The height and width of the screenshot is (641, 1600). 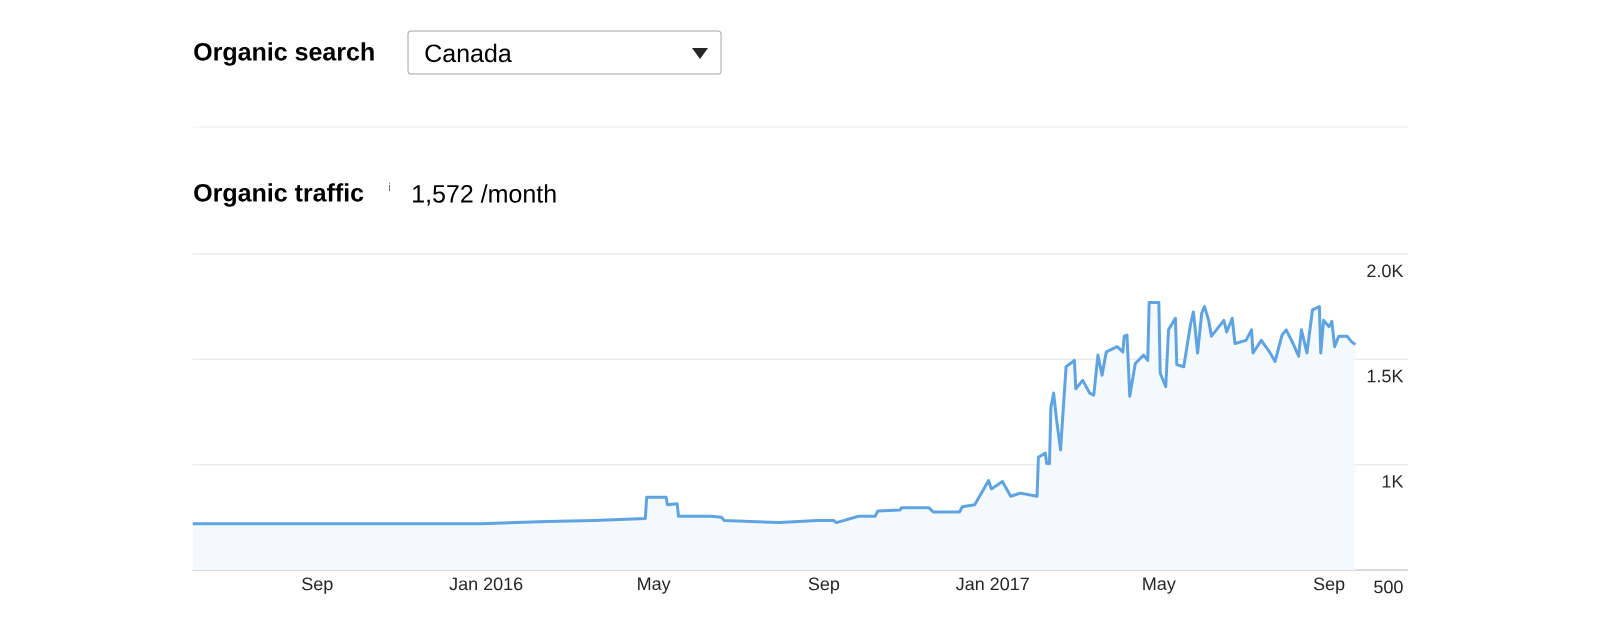 What do you see at coordinates (992, 584) in the screenshot?
I see `x-tick-label: Jan 2017` at bounding box center [992, 584].